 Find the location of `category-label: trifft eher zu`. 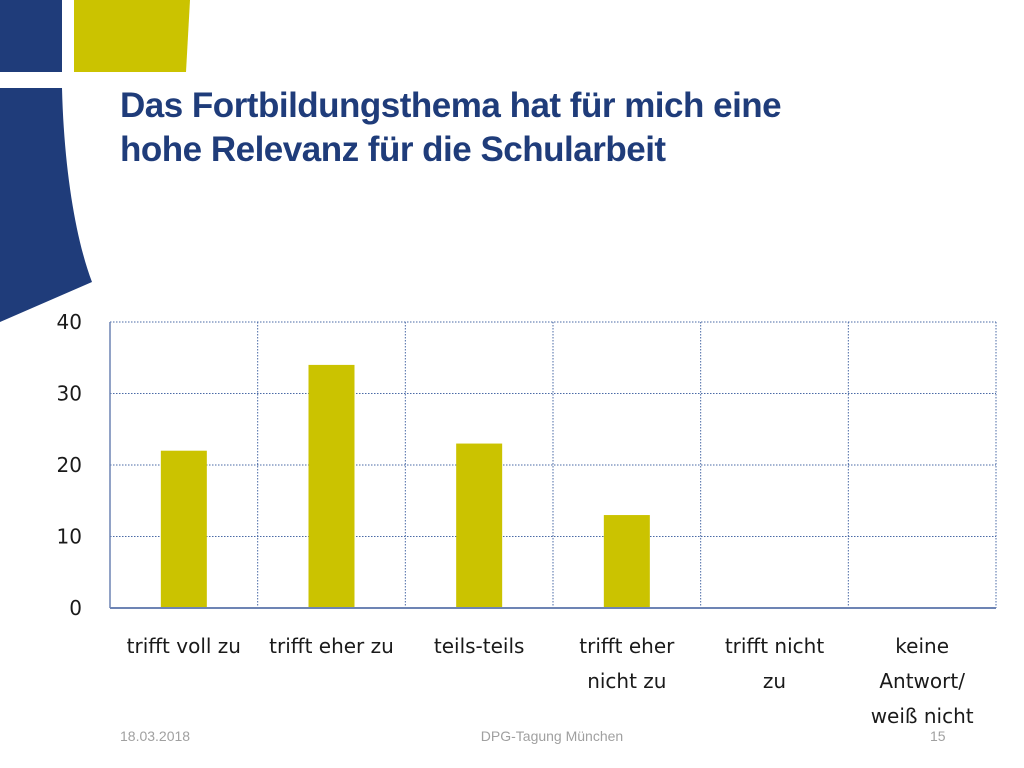

category-label: trifft eher zu is located at coordinates (331, 646).